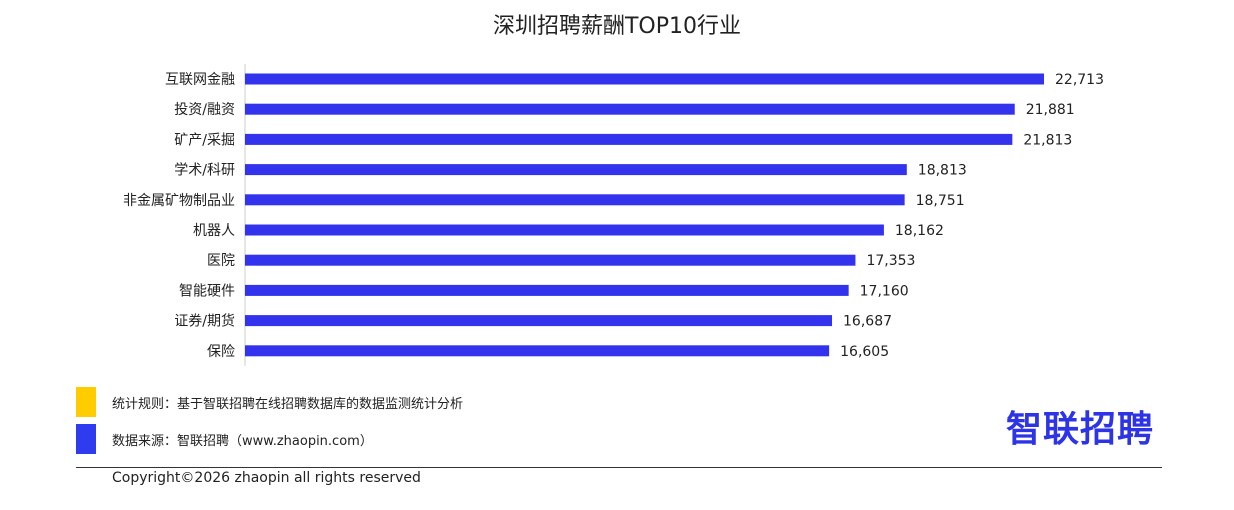  Describe the element at coordinates (214, 231) in the screenshot. I see `category-label: 机器人` at that location.